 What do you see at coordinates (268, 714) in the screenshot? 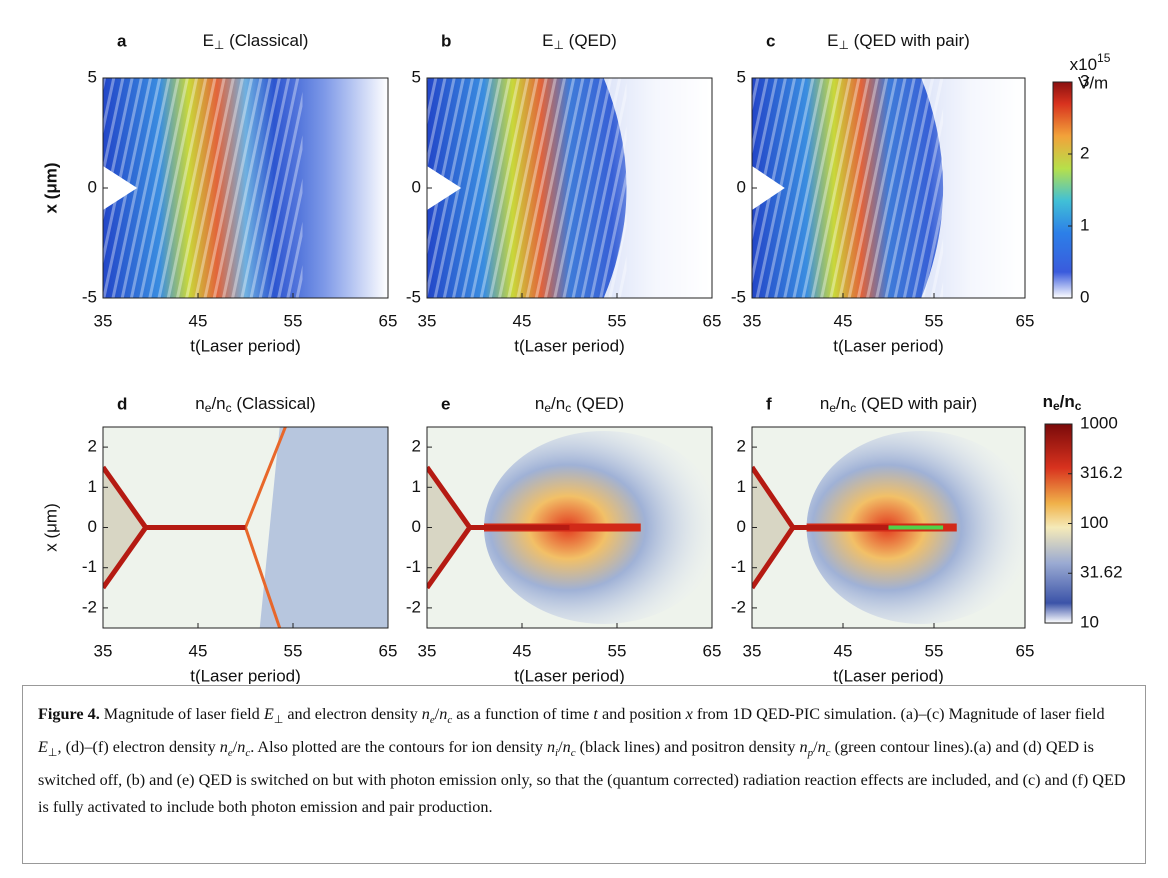
I see `caption-run: E` at bounding box center [268, 714].